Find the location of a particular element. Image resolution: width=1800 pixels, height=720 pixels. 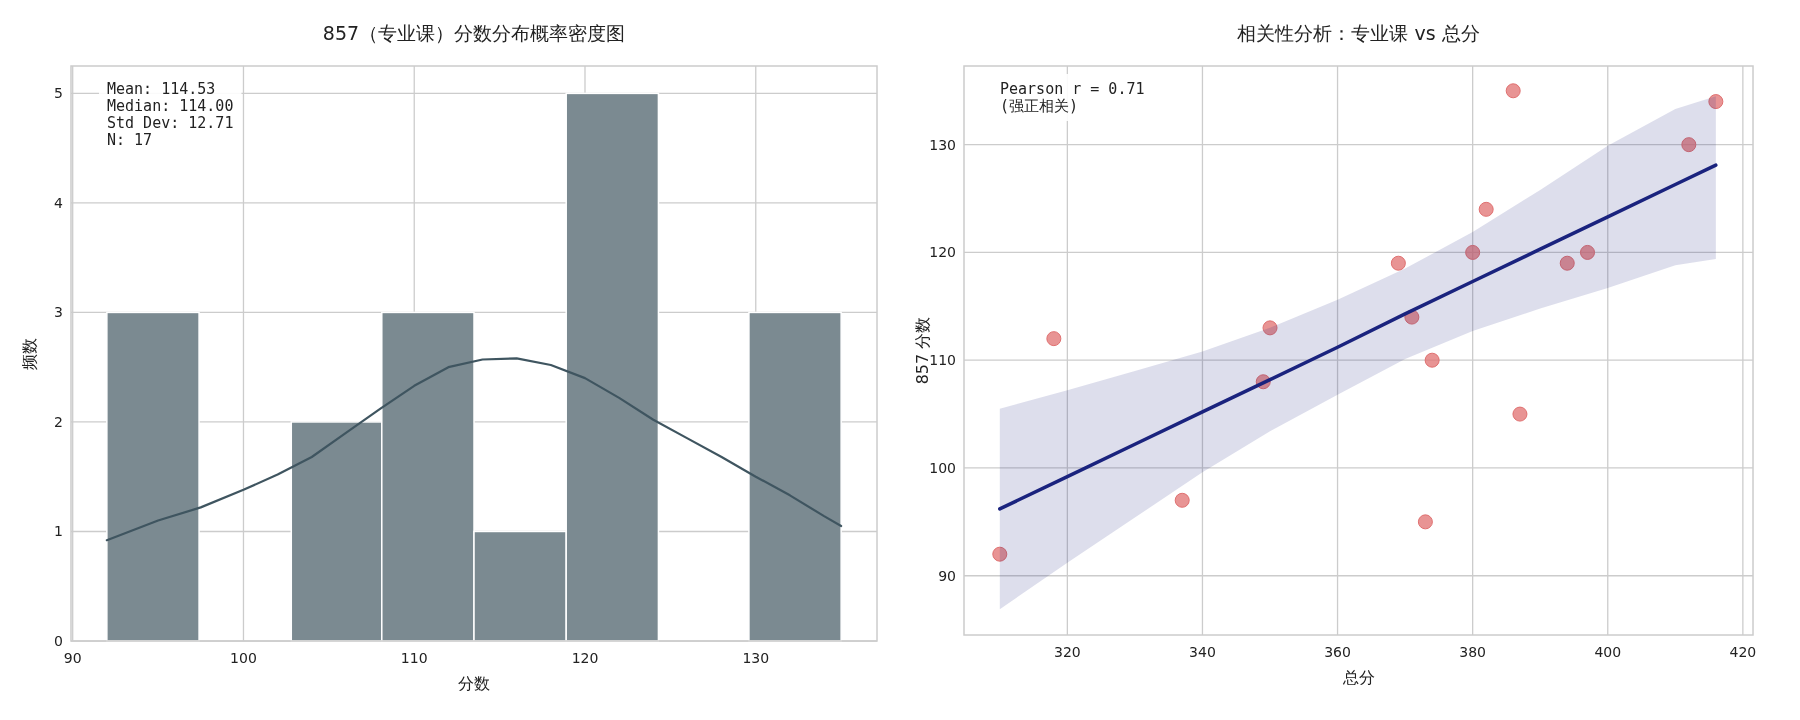

x-tick-label: 380 is located at coordinates (1473, 652).